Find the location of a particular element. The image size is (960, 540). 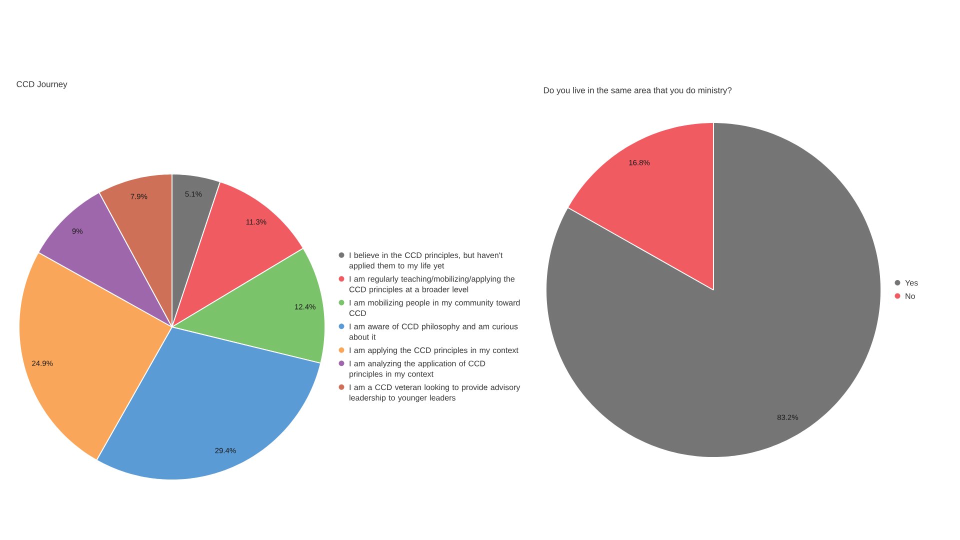

legend-label: No is located at coordinates (910, 296).